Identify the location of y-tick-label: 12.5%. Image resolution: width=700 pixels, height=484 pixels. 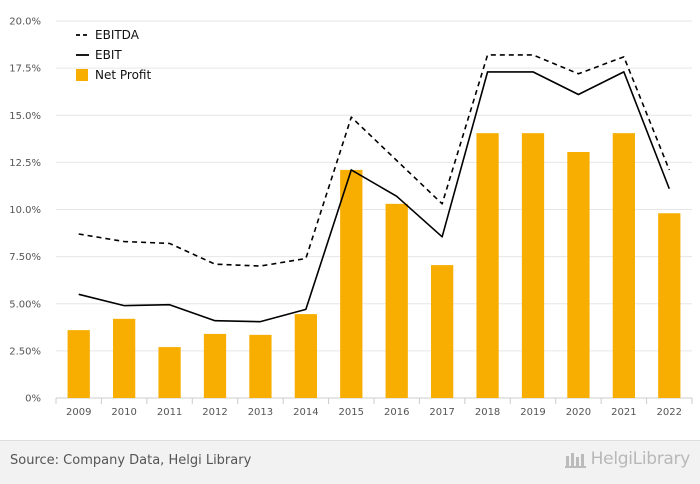
(25, 163).